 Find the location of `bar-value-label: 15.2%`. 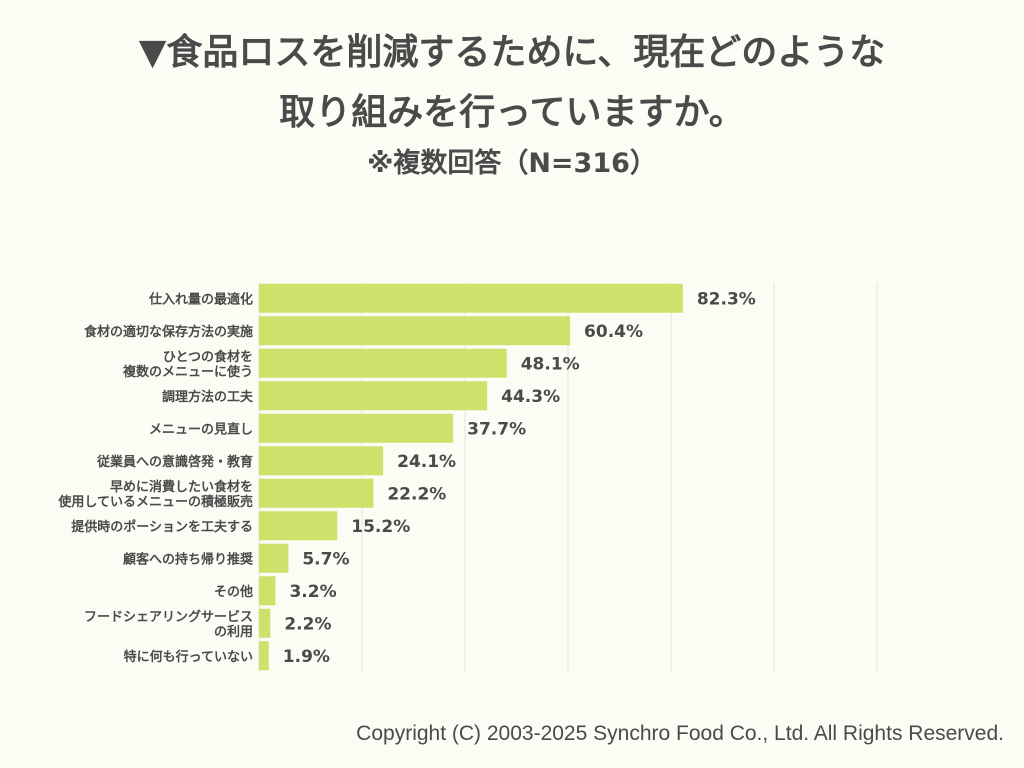

bar-value-label: 15.2% is located at coordinates (380, 527).